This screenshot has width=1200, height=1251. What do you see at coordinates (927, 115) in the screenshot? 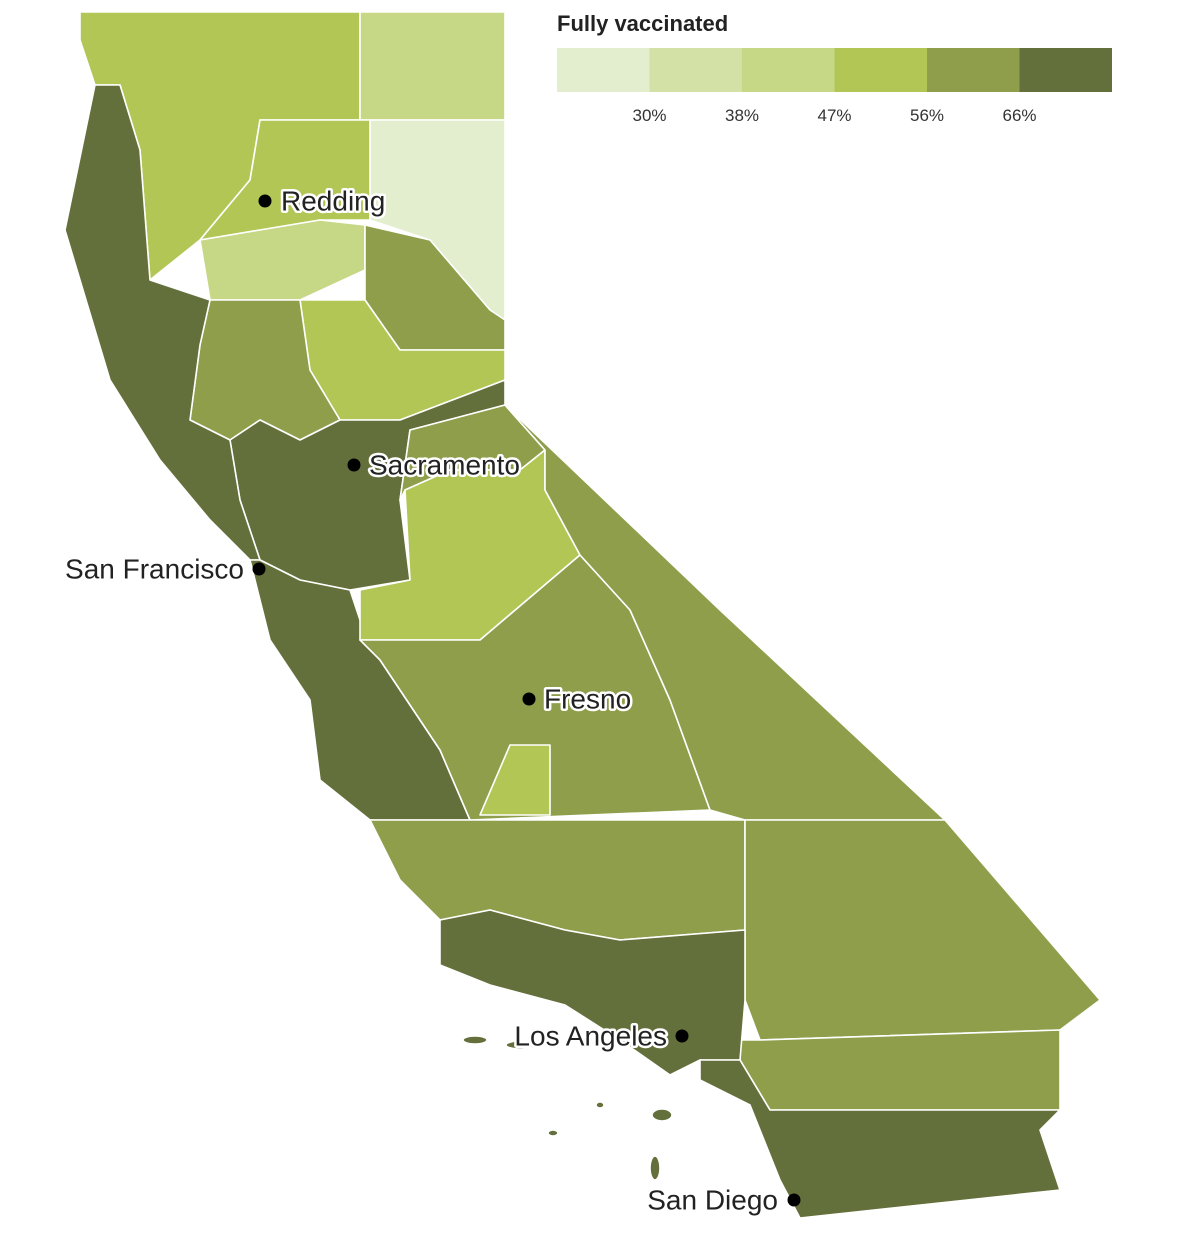
I see `legend-tick-label: 56%` at bounding box center [927, 115].